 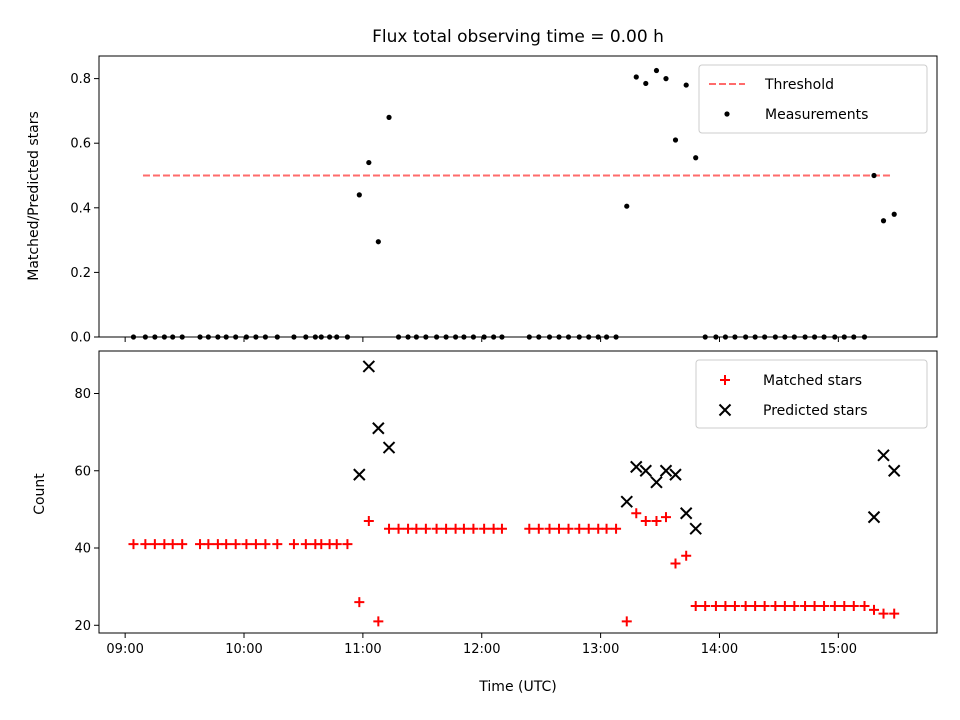 I want to click on bottom-x-tick-label: 12:00, so click(x=481, y=649).